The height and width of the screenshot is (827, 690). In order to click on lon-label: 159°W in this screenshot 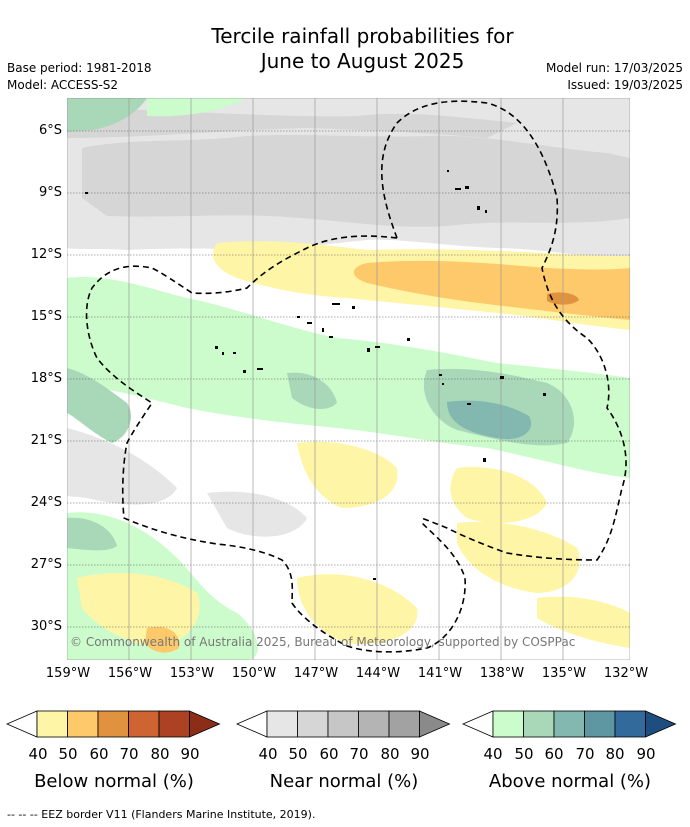, I will do `click(68, 673)`.